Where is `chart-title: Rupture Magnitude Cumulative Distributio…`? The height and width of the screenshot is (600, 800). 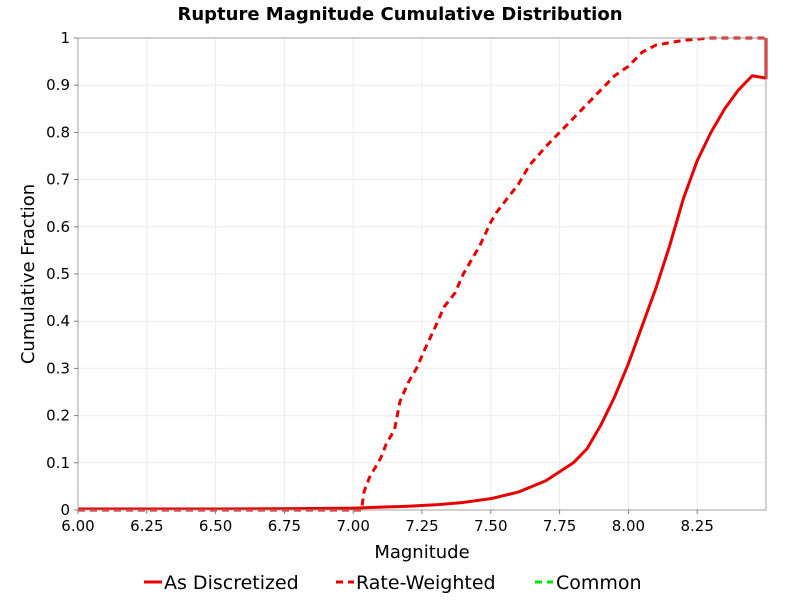 chart-title: Rupture Magnitude Cumulative Distributio… is located at coordinates (399, 14).